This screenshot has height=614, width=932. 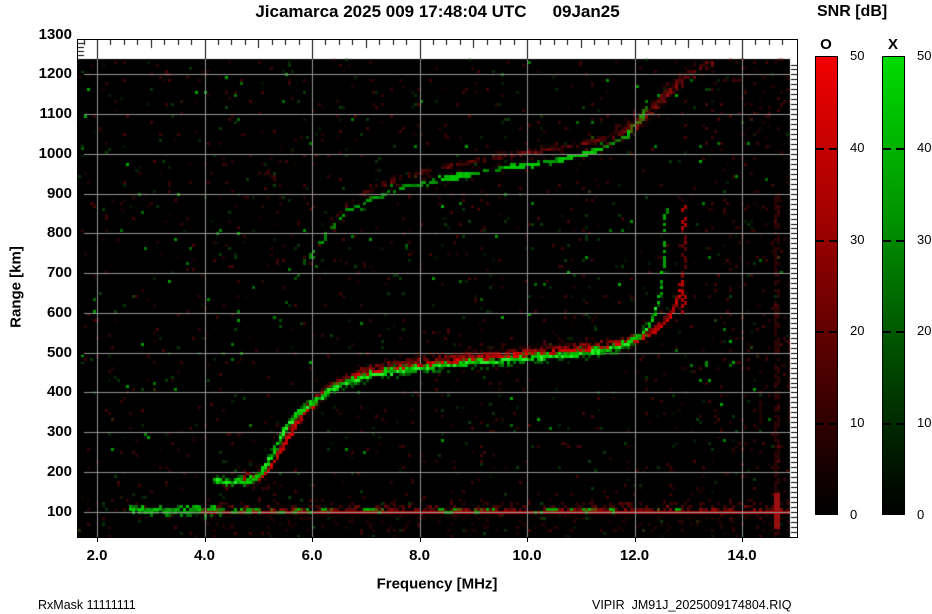 What do you see at coordinates (742, 555) in the screenshot?
I see `x-tick-label: 14.0` at bounding box center [742, 555].